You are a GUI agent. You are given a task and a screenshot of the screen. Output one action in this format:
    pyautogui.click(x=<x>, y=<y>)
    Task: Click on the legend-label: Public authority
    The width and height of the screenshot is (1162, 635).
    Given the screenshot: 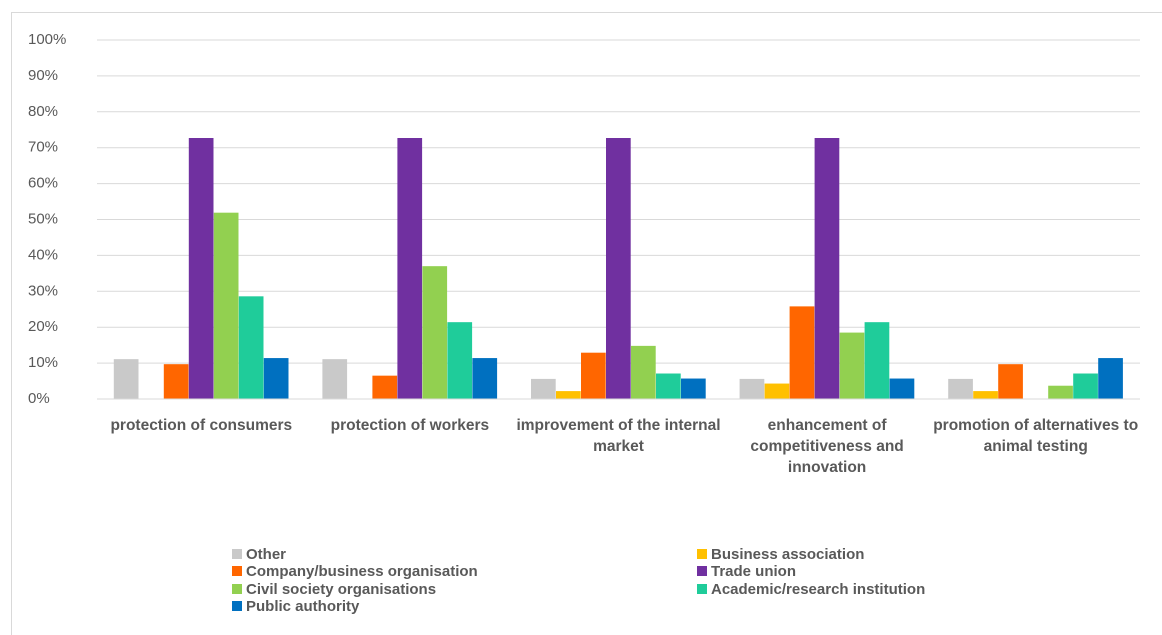 What is the action you would take?
    pyautogui.click(x=303, y=606)
    